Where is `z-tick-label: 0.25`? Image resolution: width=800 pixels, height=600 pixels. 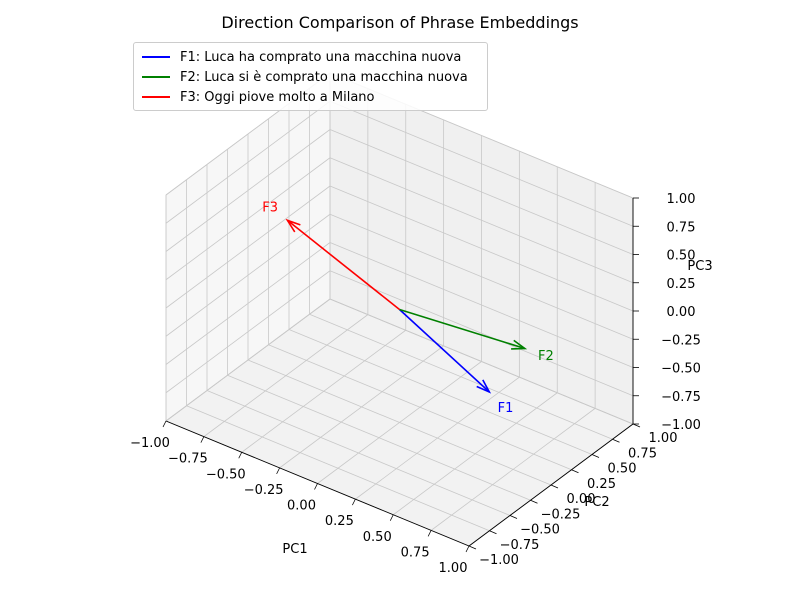
z-tick-label: 0.25 is located at coordinates (681, 284).